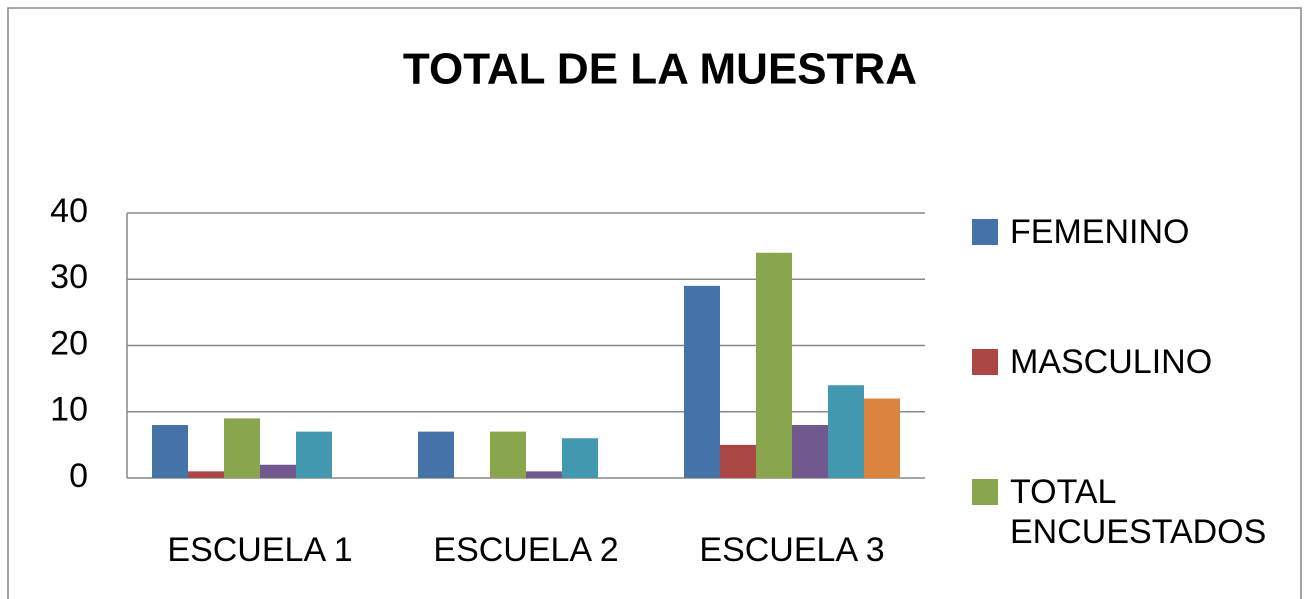  Describe the element at coordinates (660, 69) in the screenshot. I see `chart-title: TOTAL DE LA MUESTRA` at that location.